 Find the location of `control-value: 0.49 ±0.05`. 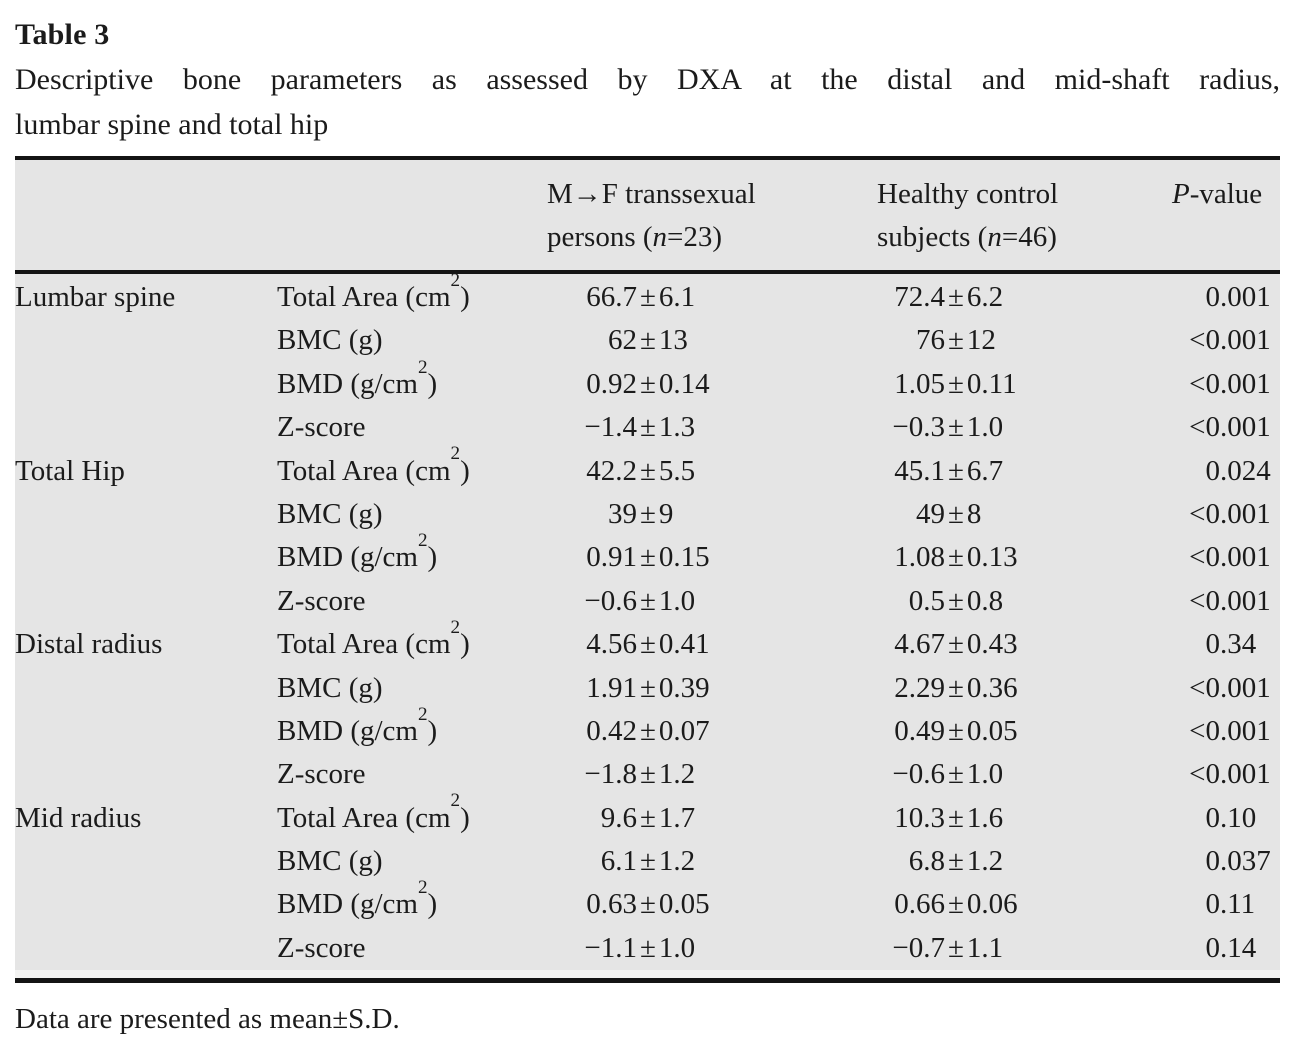

control-value: 0.49 ±0.05 is located at coordinates (1024, 731).